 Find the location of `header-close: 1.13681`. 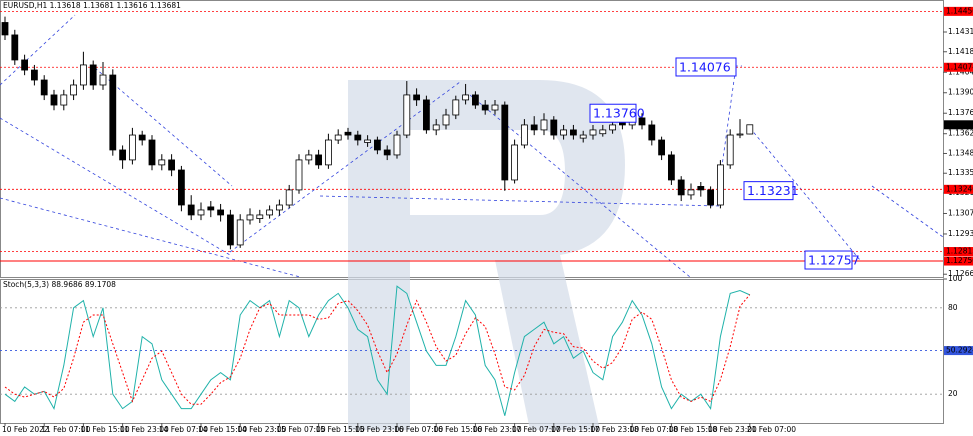

header-close: 1.13681 is located at coordinates (165, 5).